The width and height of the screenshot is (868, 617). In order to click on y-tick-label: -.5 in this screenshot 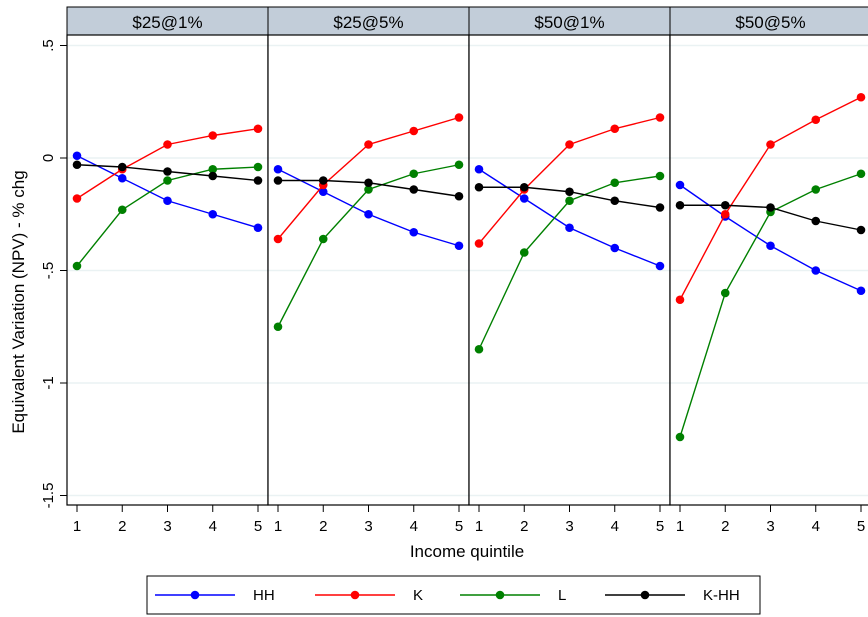, I will do `click(48, 271)`.